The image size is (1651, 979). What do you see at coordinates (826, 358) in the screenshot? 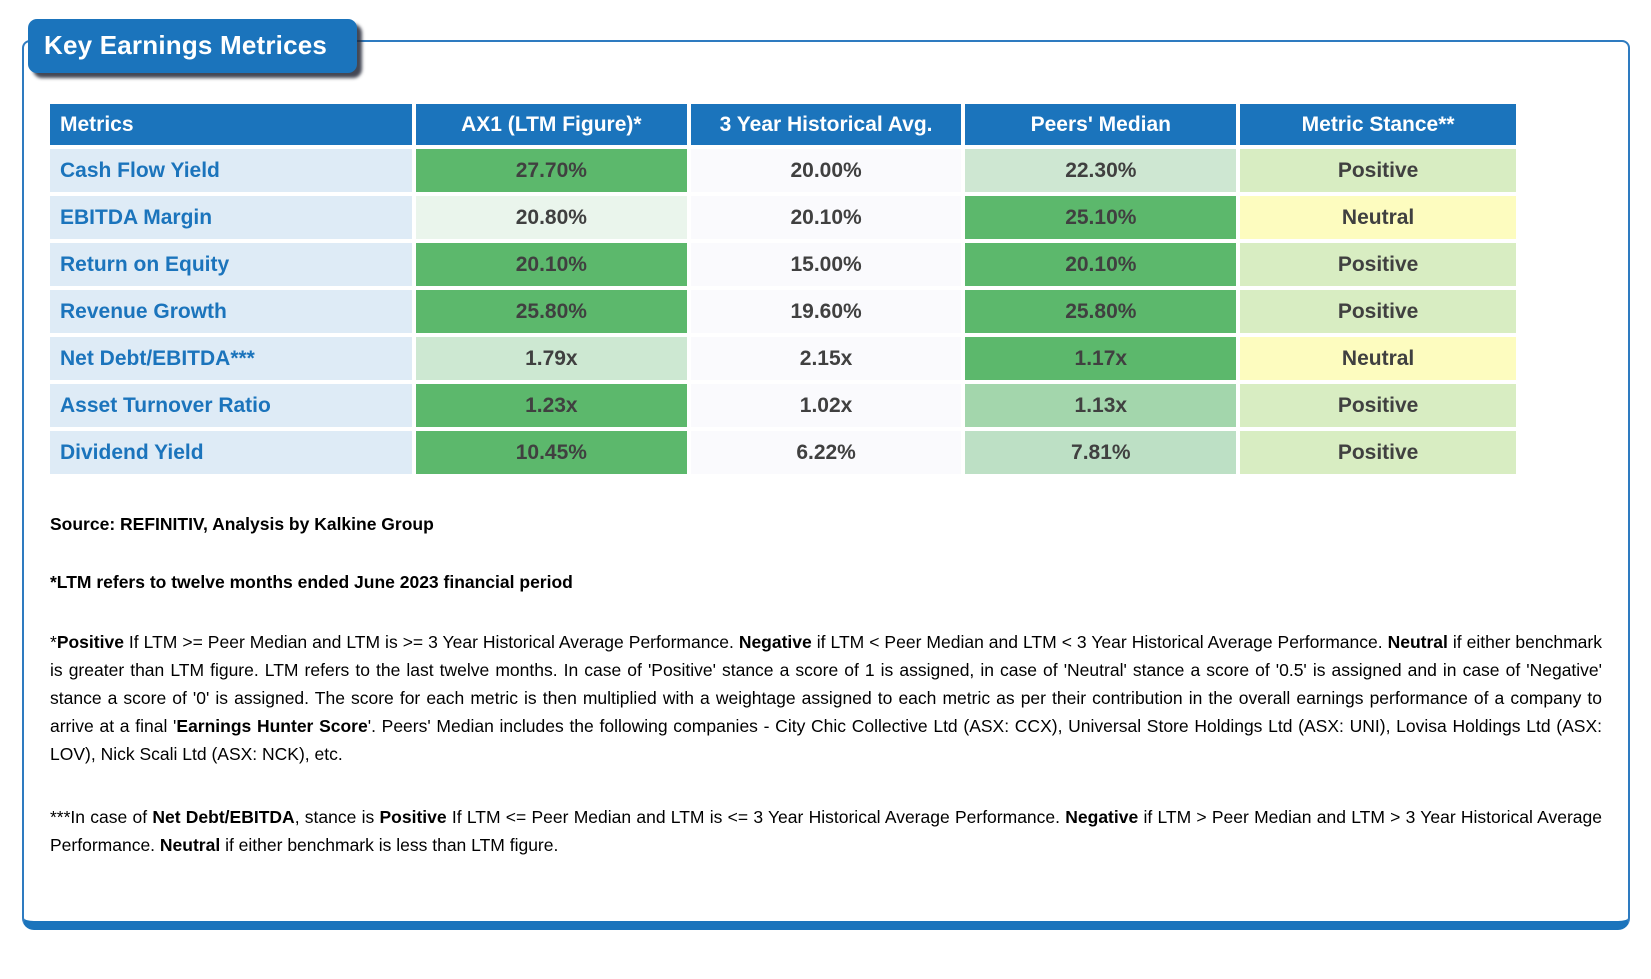
I see `hist-avg-cell: 2.15x` at bounding box center [826, 358].